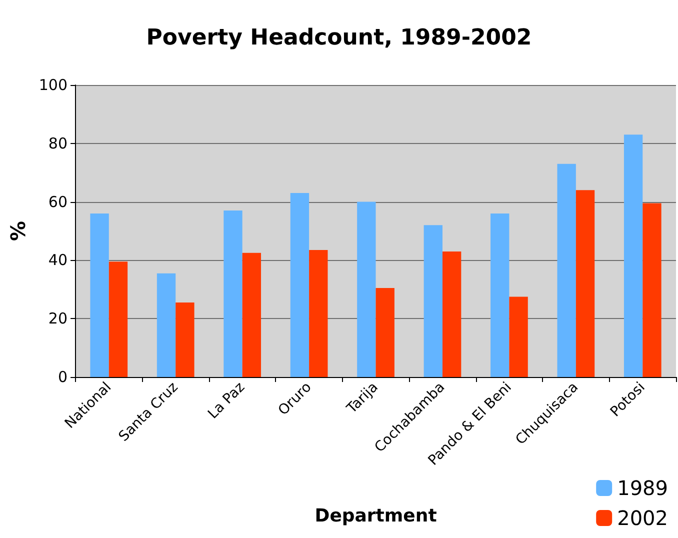  What do you see at coordinates (642, 488) in the screenshot?
I see `legend-label: 1989` at bounding box center [642, 488].